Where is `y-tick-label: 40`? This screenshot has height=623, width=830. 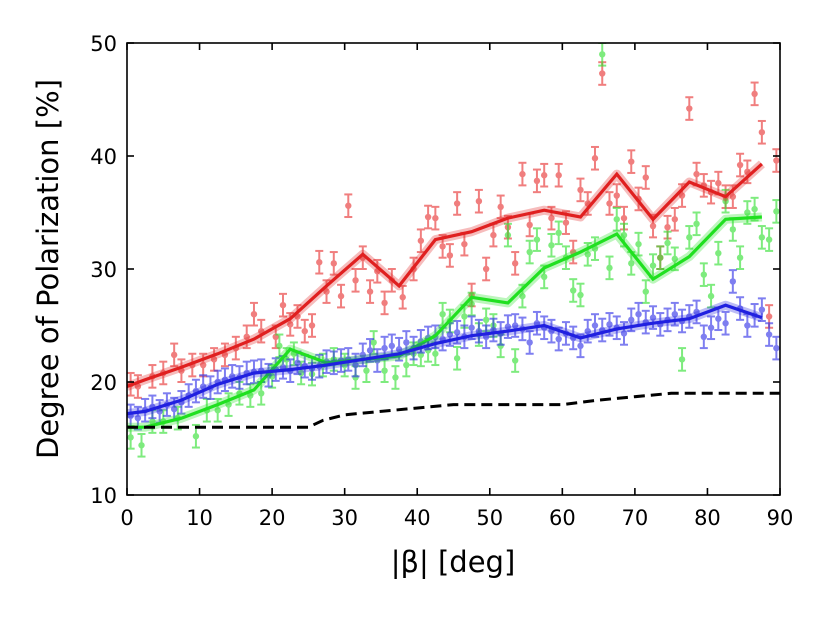
y-tick-label: 40 is located at coordinates (103, 157).